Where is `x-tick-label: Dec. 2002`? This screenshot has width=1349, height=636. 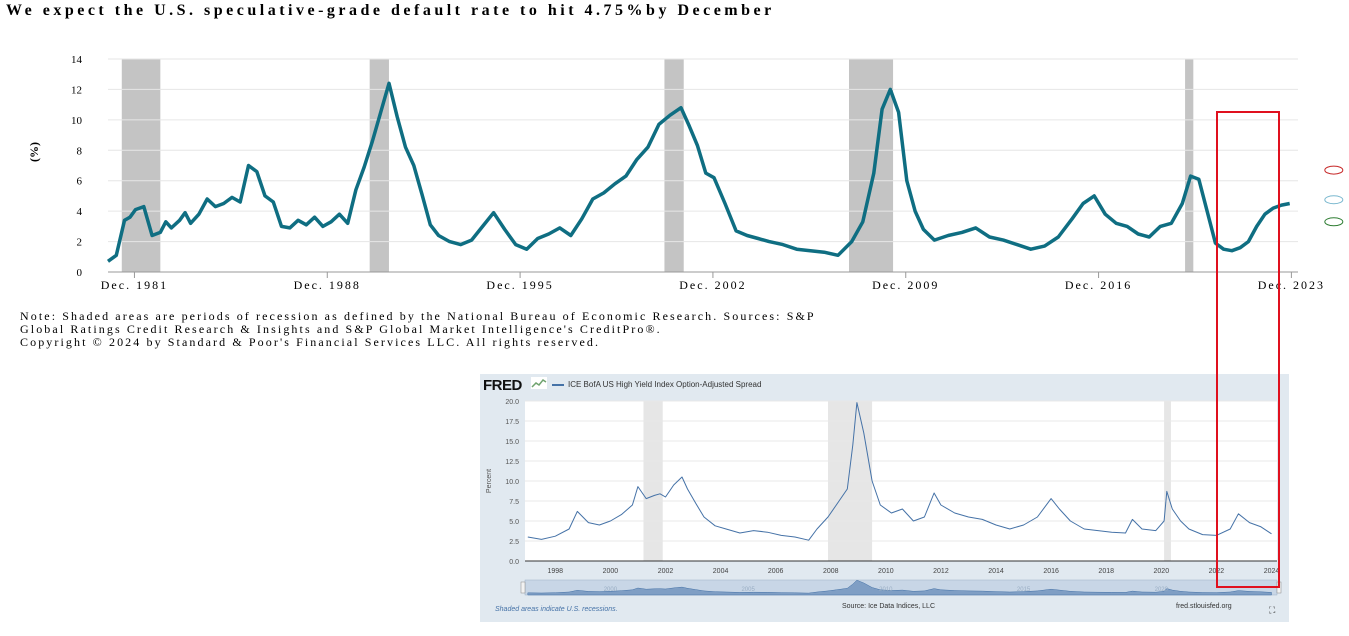
x-tick-label: Dec. 2002 is located at coordinates (712, 285).